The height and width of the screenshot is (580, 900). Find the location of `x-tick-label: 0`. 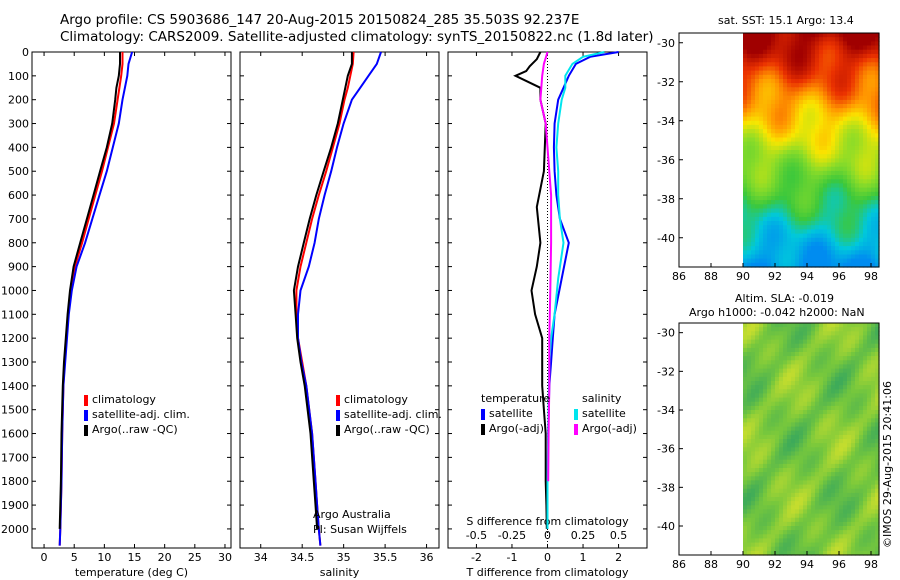

x-tick-label: 0 is located at coordinates (44, 557).